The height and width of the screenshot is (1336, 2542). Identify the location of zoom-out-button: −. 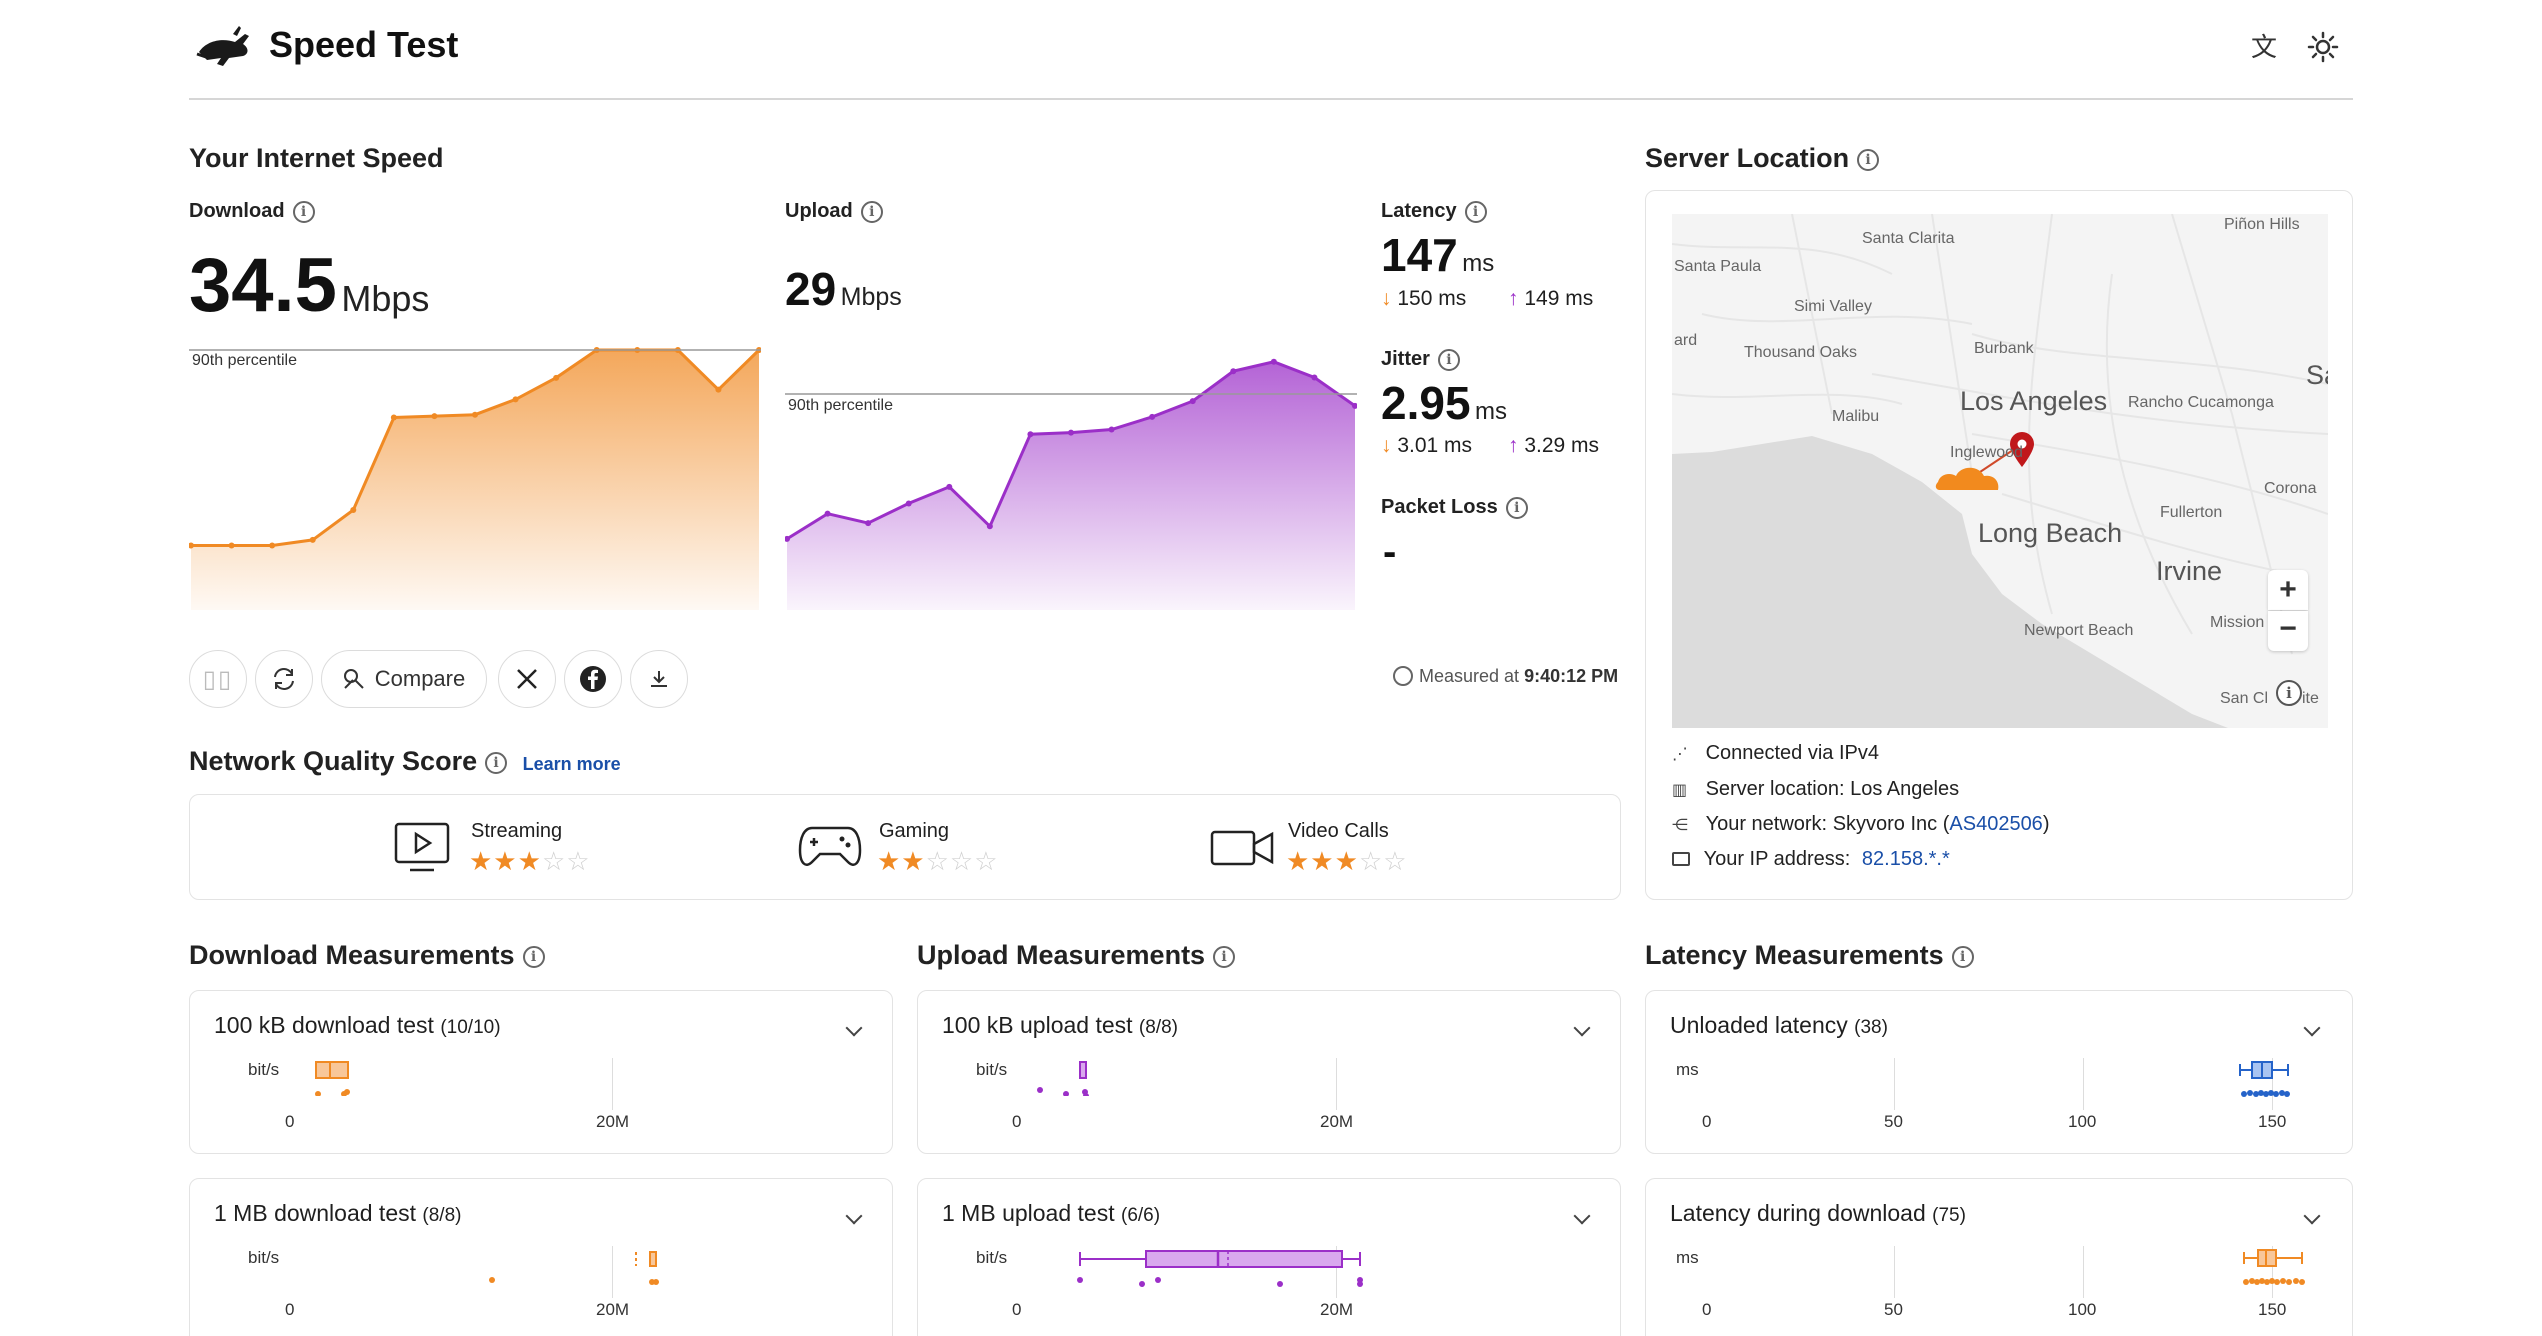
(2288, 631).